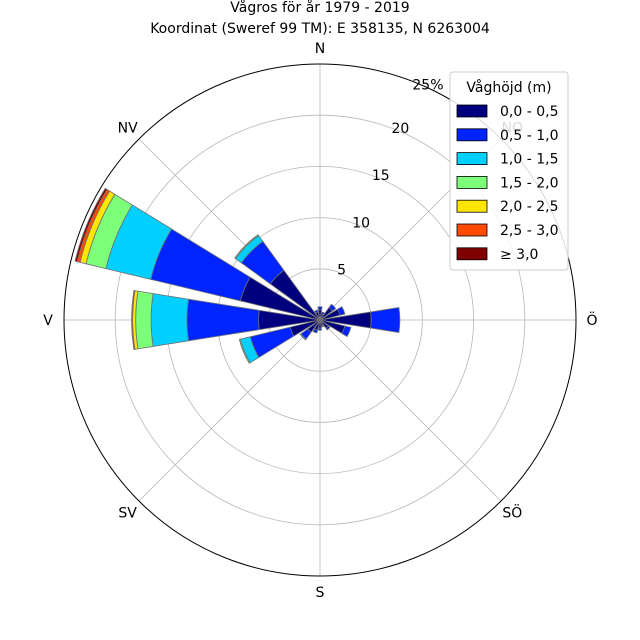 The height and width of the screenshot is (640, 640). I want to click on legend-title: Våghöjd (m), so click(508, 87).